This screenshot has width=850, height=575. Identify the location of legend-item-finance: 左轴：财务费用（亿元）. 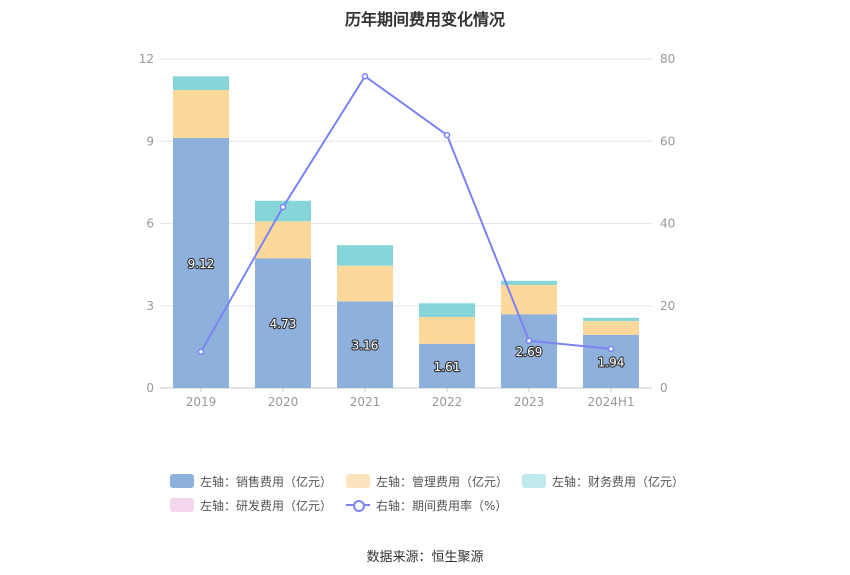
(603, 481).